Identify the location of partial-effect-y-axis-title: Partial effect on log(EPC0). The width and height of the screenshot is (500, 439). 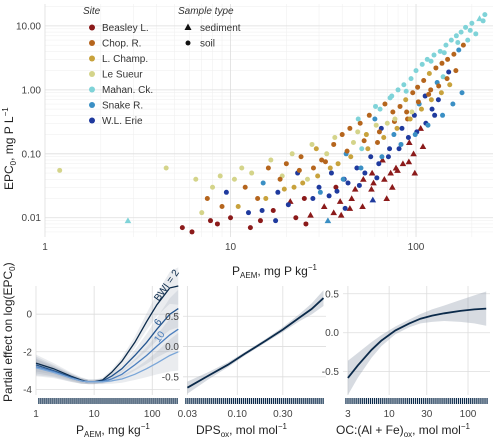
(9, 332).